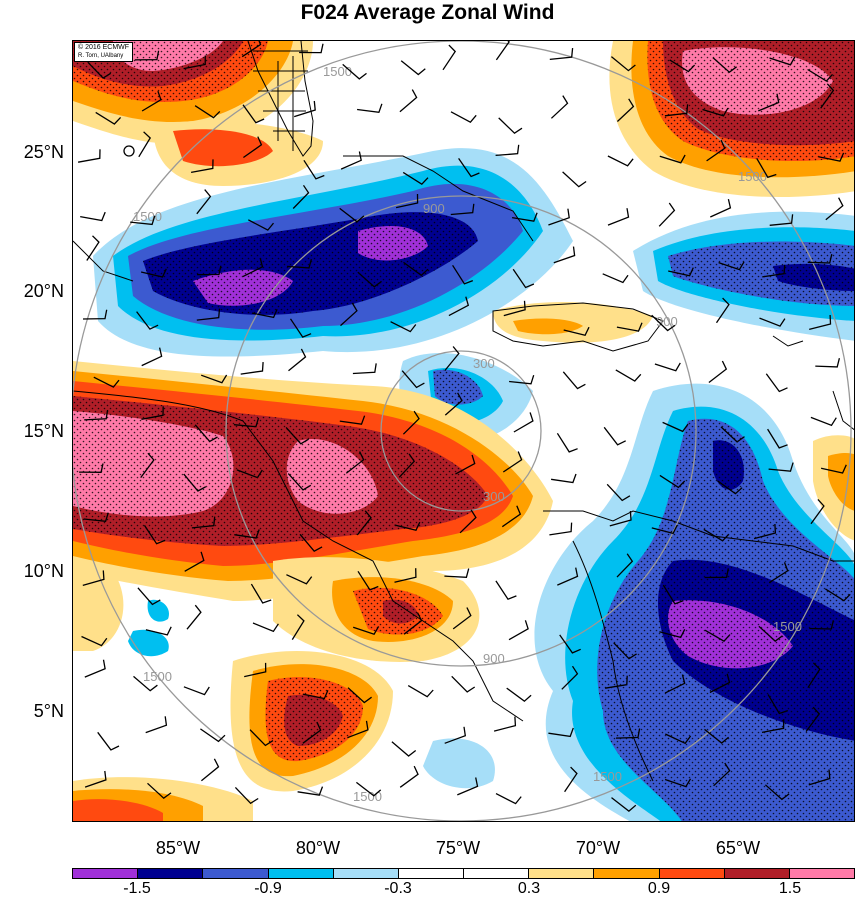 The image size is (855, 900). Describe the element at coordinates (268, 888) in the screenshot. I see `colorbar-label: -0.9` at that location.